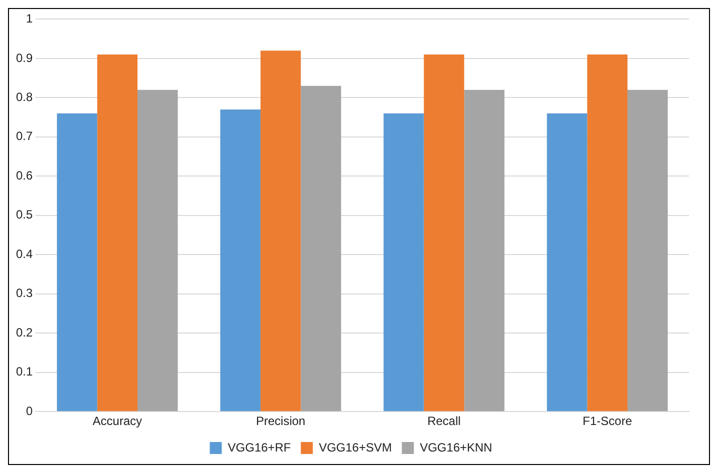 This screenshot has width=720, height=475. Describe the element at coordinates (24, 253) in the screenshot. I see `y-tick-label: 0.4` at that location.